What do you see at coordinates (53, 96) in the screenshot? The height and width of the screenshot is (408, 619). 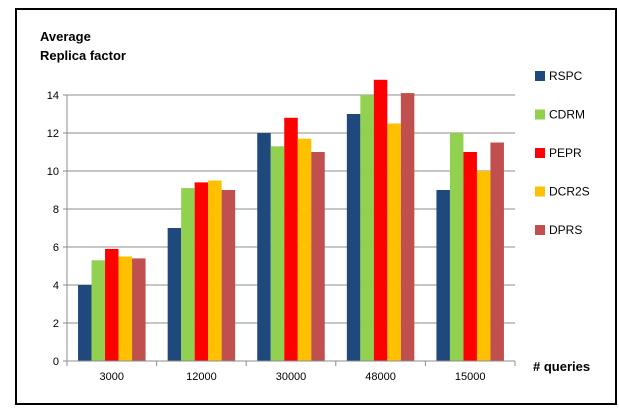 I see `y-tick-label: 14` at bounding box center [53, 96].